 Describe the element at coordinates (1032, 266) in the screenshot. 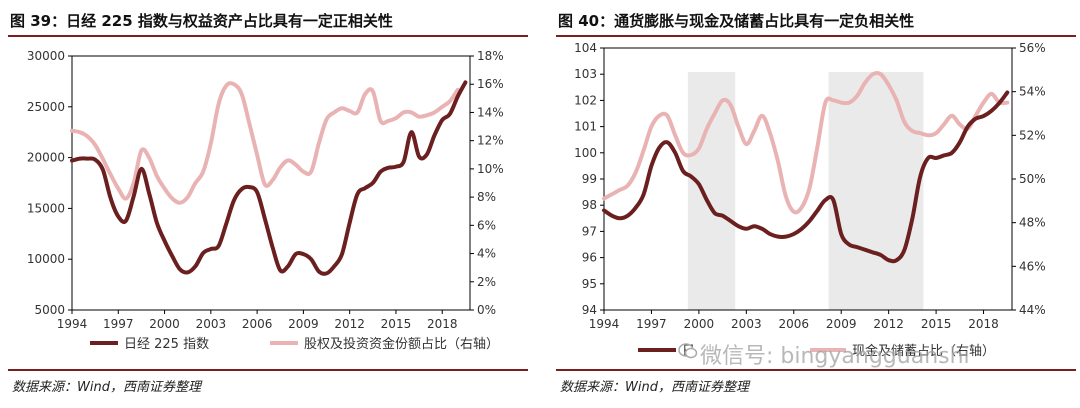

I see `right-axis-tick-label: 46%` at that location.